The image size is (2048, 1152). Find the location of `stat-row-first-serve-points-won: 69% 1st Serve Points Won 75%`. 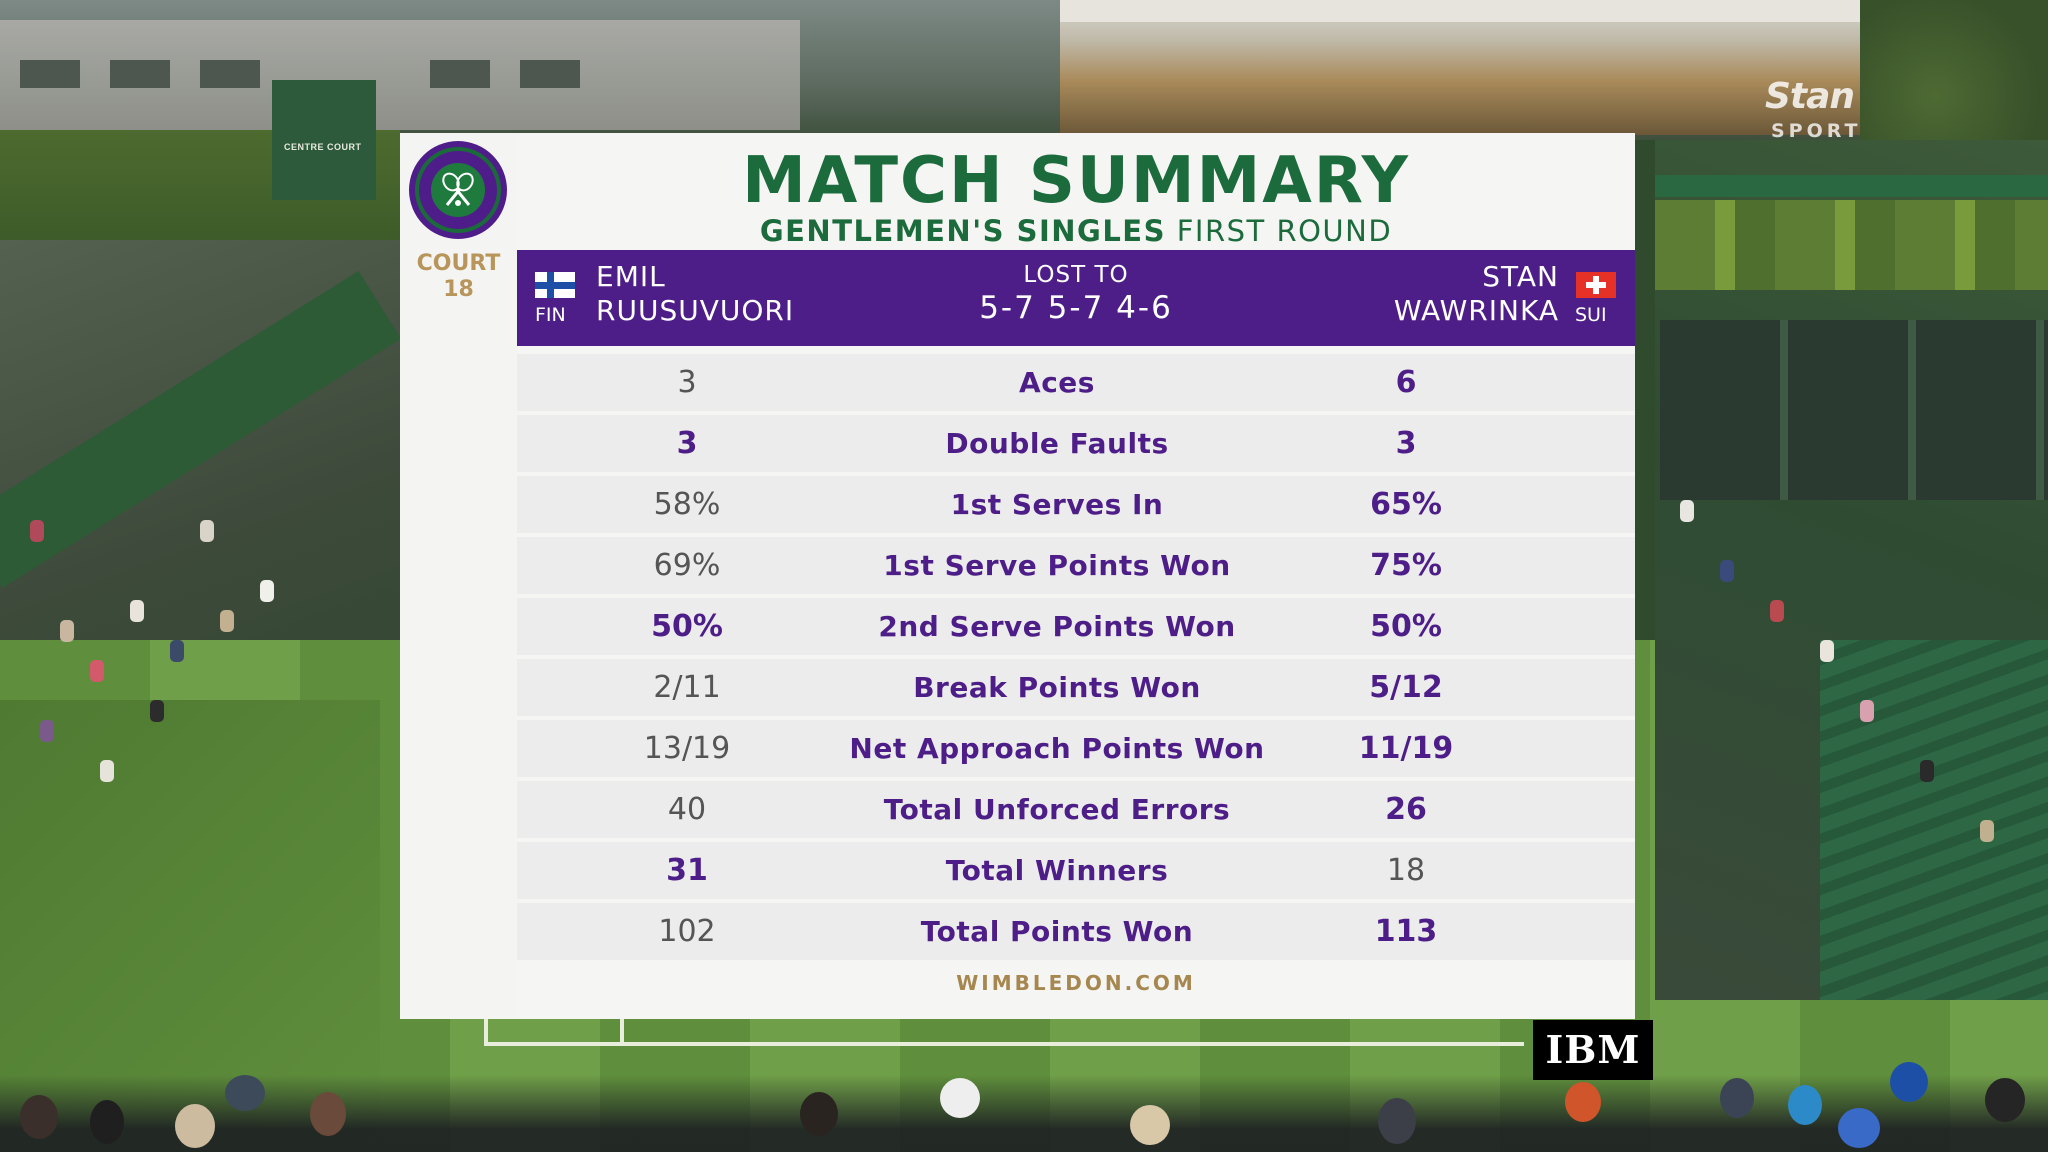

stat-row-first-serve-points-won: 69% 1st Serve Points Won 75% is located at coordinates (1076, 565).